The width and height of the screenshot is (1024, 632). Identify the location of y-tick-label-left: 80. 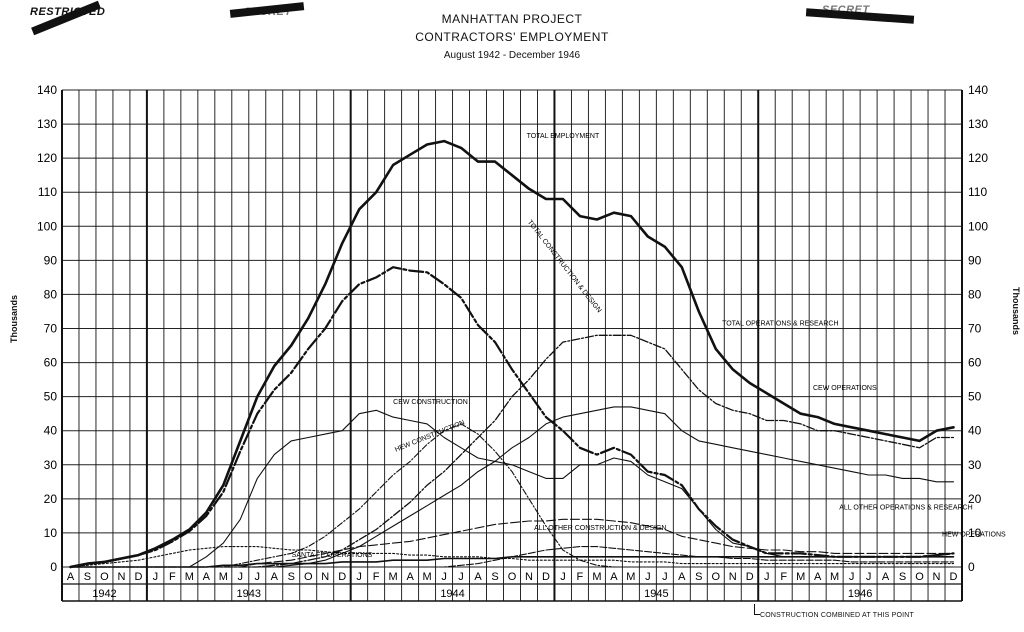
(51, 294).